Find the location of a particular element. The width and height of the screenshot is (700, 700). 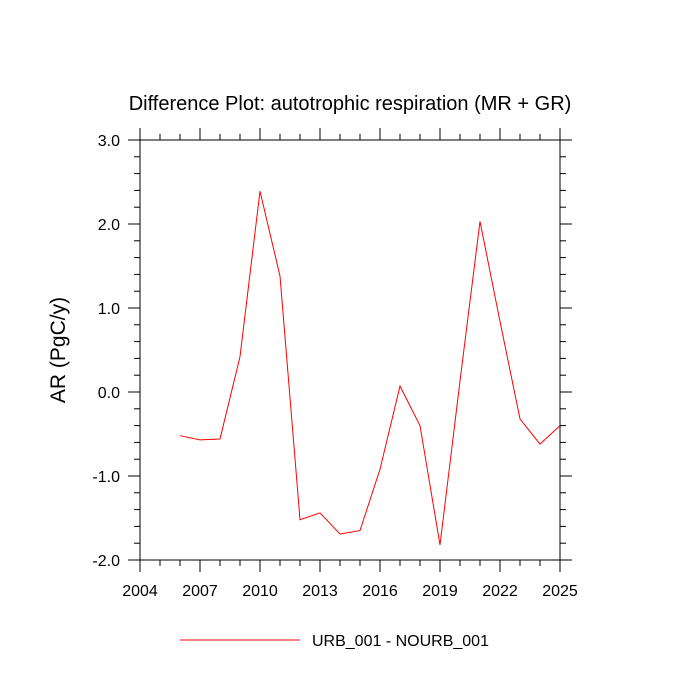

x-tick-label: 2019 is located at coordinates (440, 591).